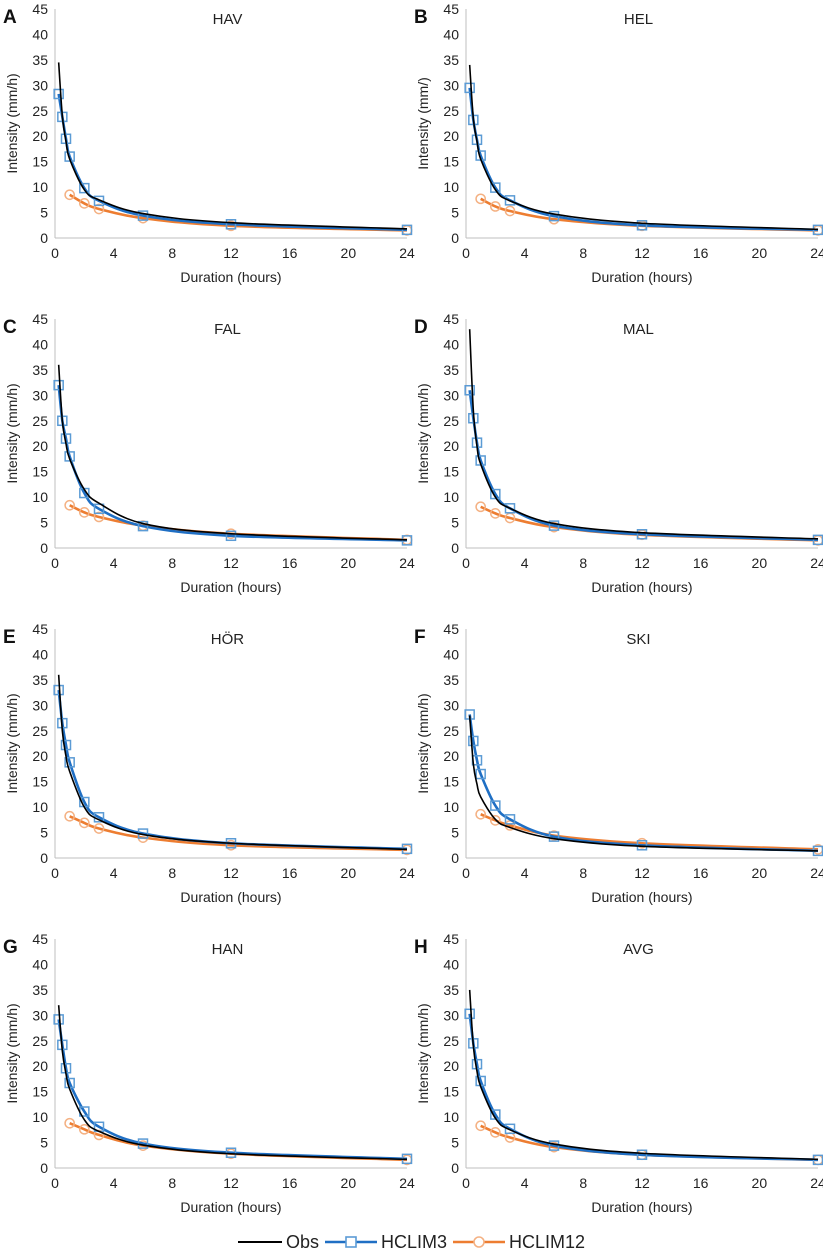  Describe the element at coordinates (638, 639) in the screenshot. I see `panel-title: SKI` at that location.